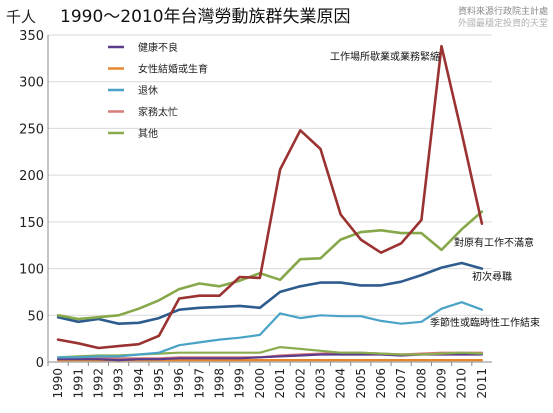 The width and height of the screenshot is (553, 413). I want to click on annotation-label: 初次尋職, so click(492, 276).